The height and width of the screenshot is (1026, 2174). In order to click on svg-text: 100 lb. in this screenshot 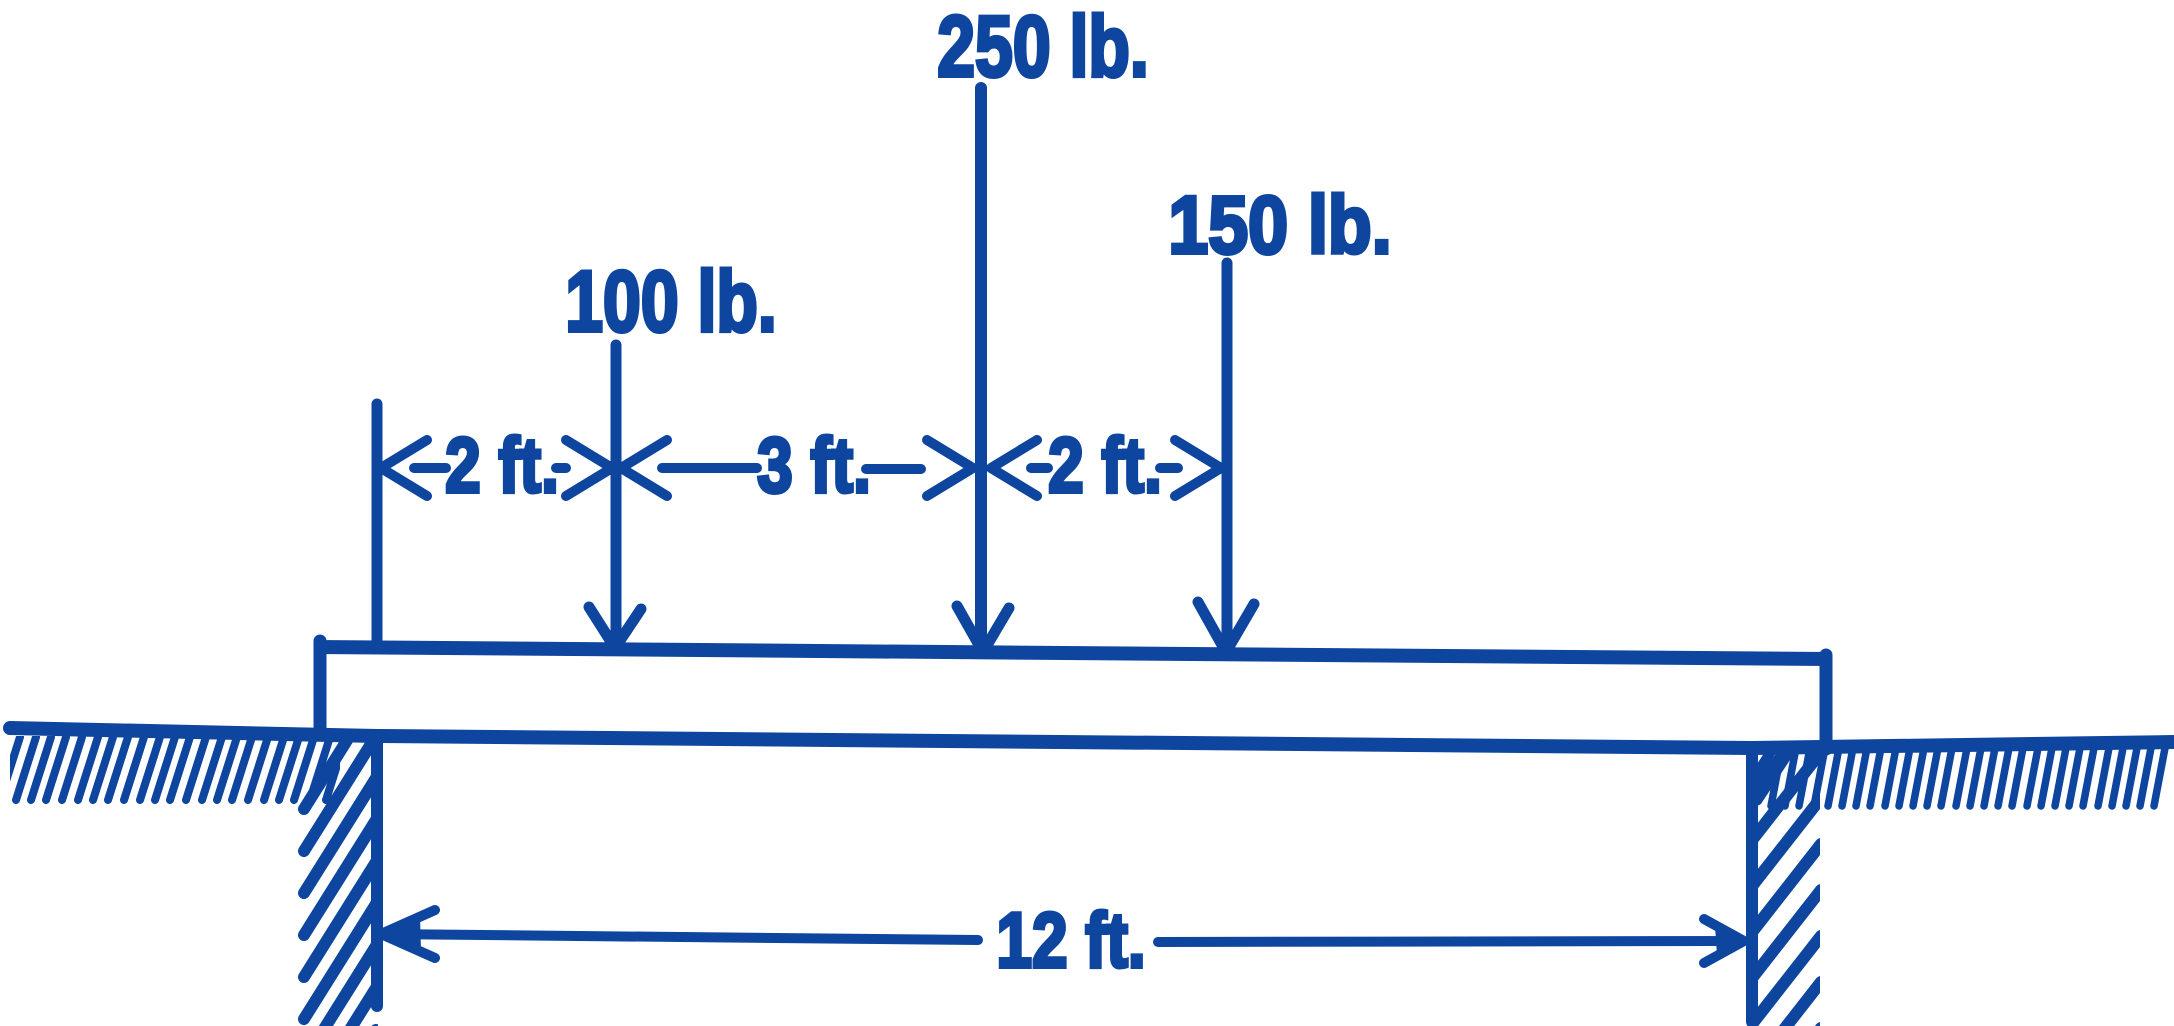, I will do `click(670, 301)`.